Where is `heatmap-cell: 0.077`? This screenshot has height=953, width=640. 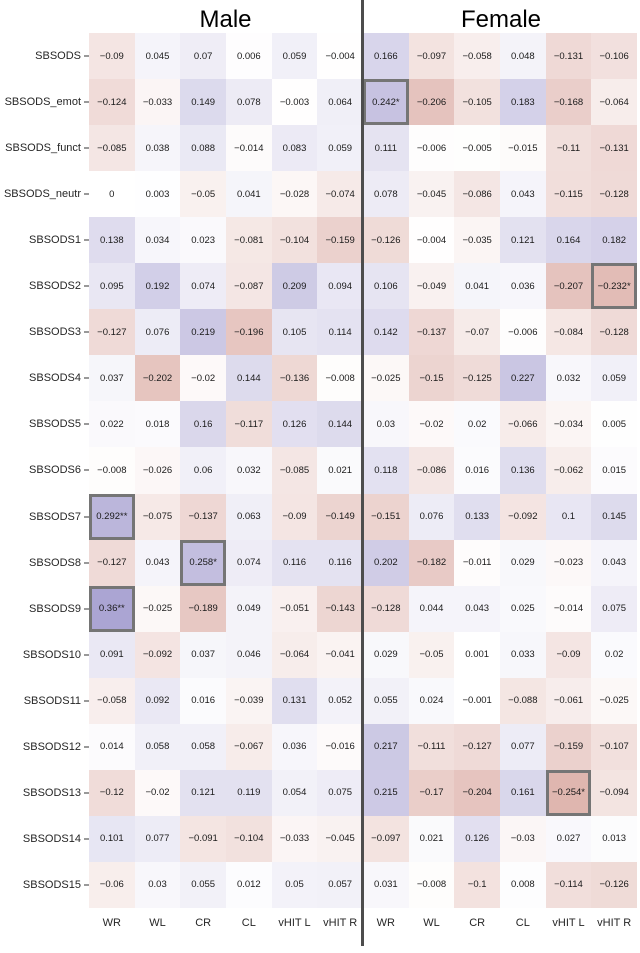 heatmap-cell: 0.077 is located at coordinates (157, 838).